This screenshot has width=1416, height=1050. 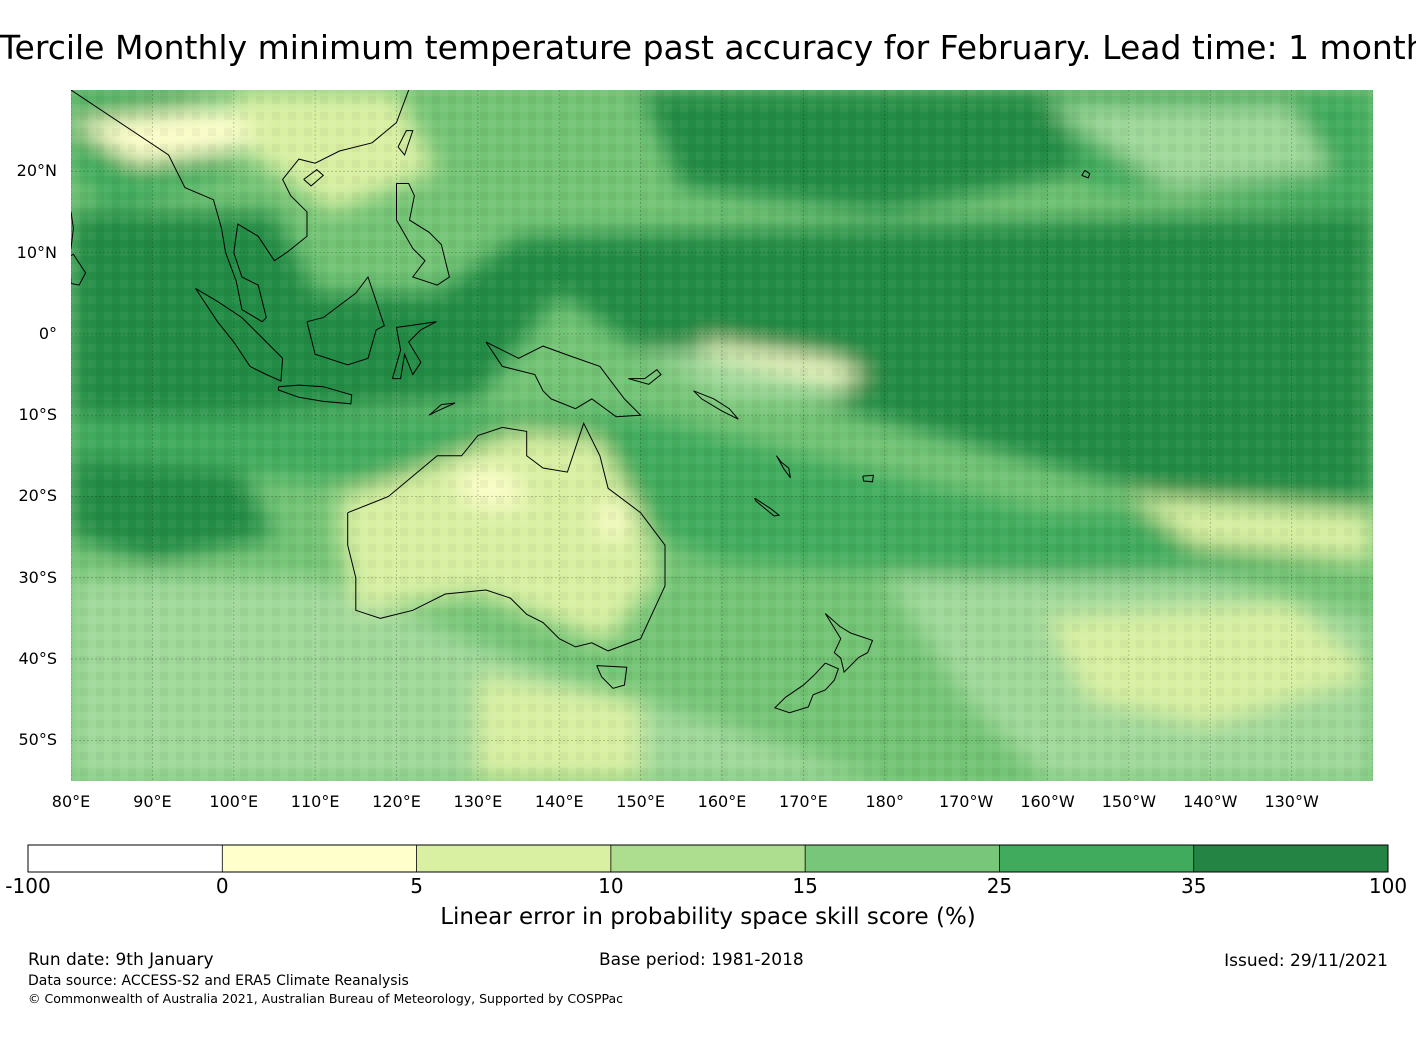 What do you see at coordinates (442, 409) in the screenshot?
I see `timor-coast` at bounding box center [442, 409].